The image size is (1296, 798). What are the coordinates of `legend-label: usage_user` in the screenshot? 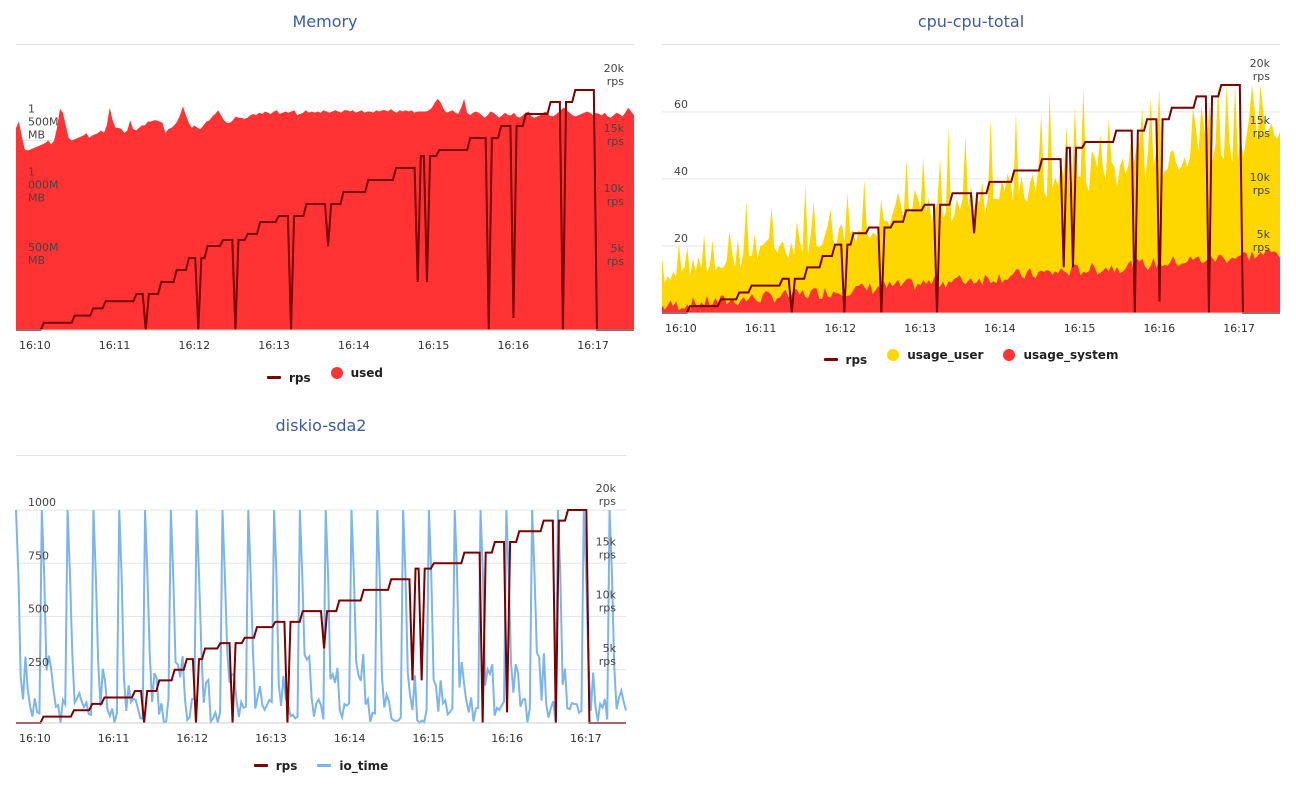 It's located at (945, 355).